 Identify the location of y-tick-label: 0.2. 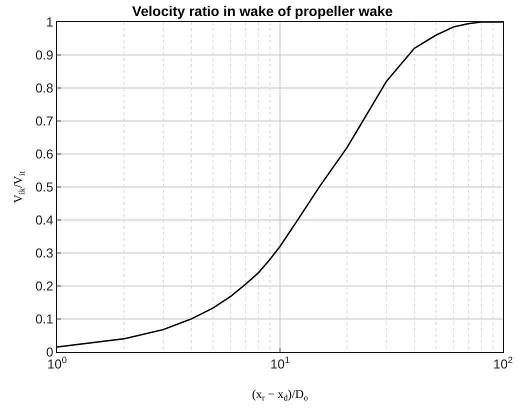
(44, 286).